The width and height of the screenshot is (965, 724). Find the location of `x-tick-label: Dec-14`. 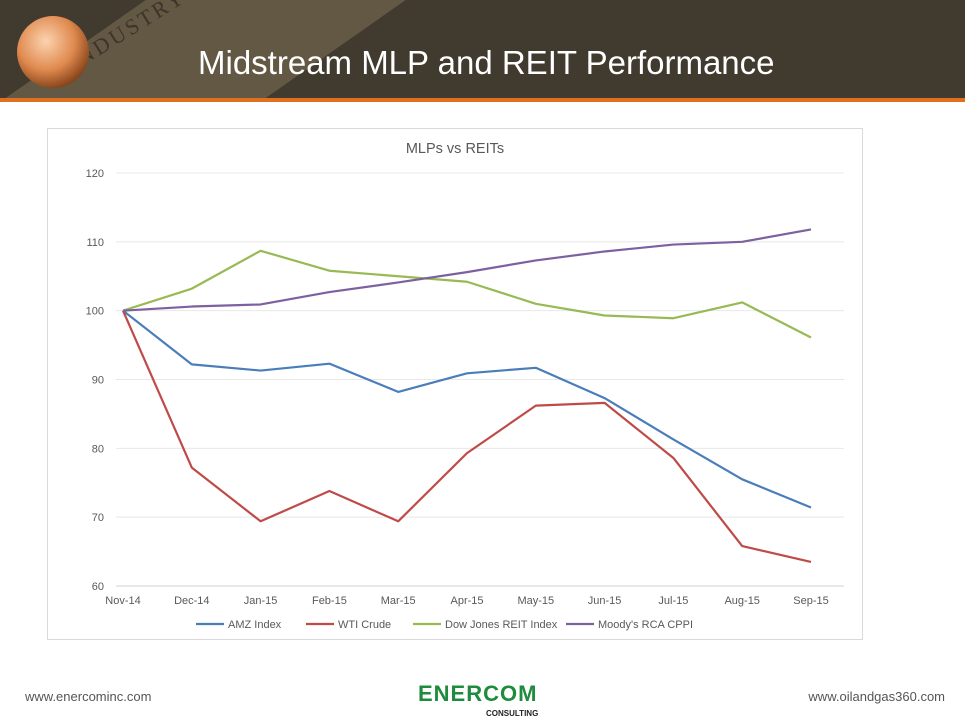

x-tick-label: Dec-14 is located at coordinates (191, 601).